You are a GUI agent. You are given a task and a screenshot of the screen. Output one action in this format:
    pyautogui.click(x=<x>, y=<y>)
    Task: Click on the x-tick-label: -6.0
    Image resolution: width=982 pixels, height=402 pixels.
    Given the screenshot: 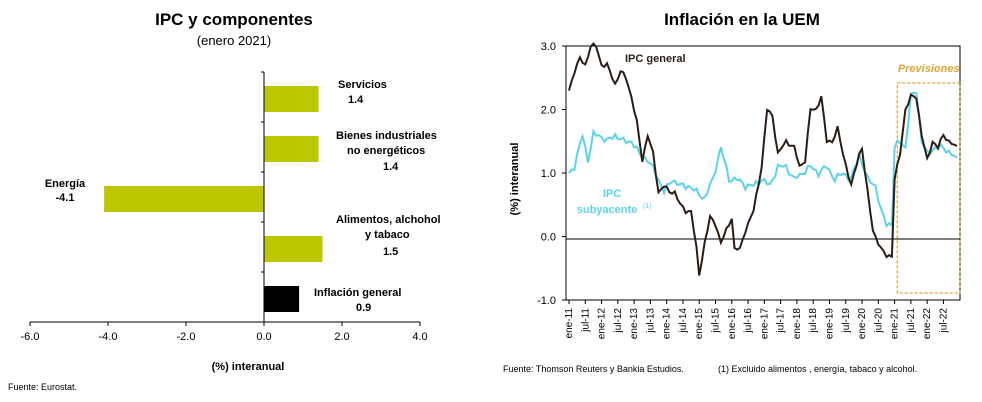 What is the action you would take?
    pyautogui.click(x=30, y=337)
    